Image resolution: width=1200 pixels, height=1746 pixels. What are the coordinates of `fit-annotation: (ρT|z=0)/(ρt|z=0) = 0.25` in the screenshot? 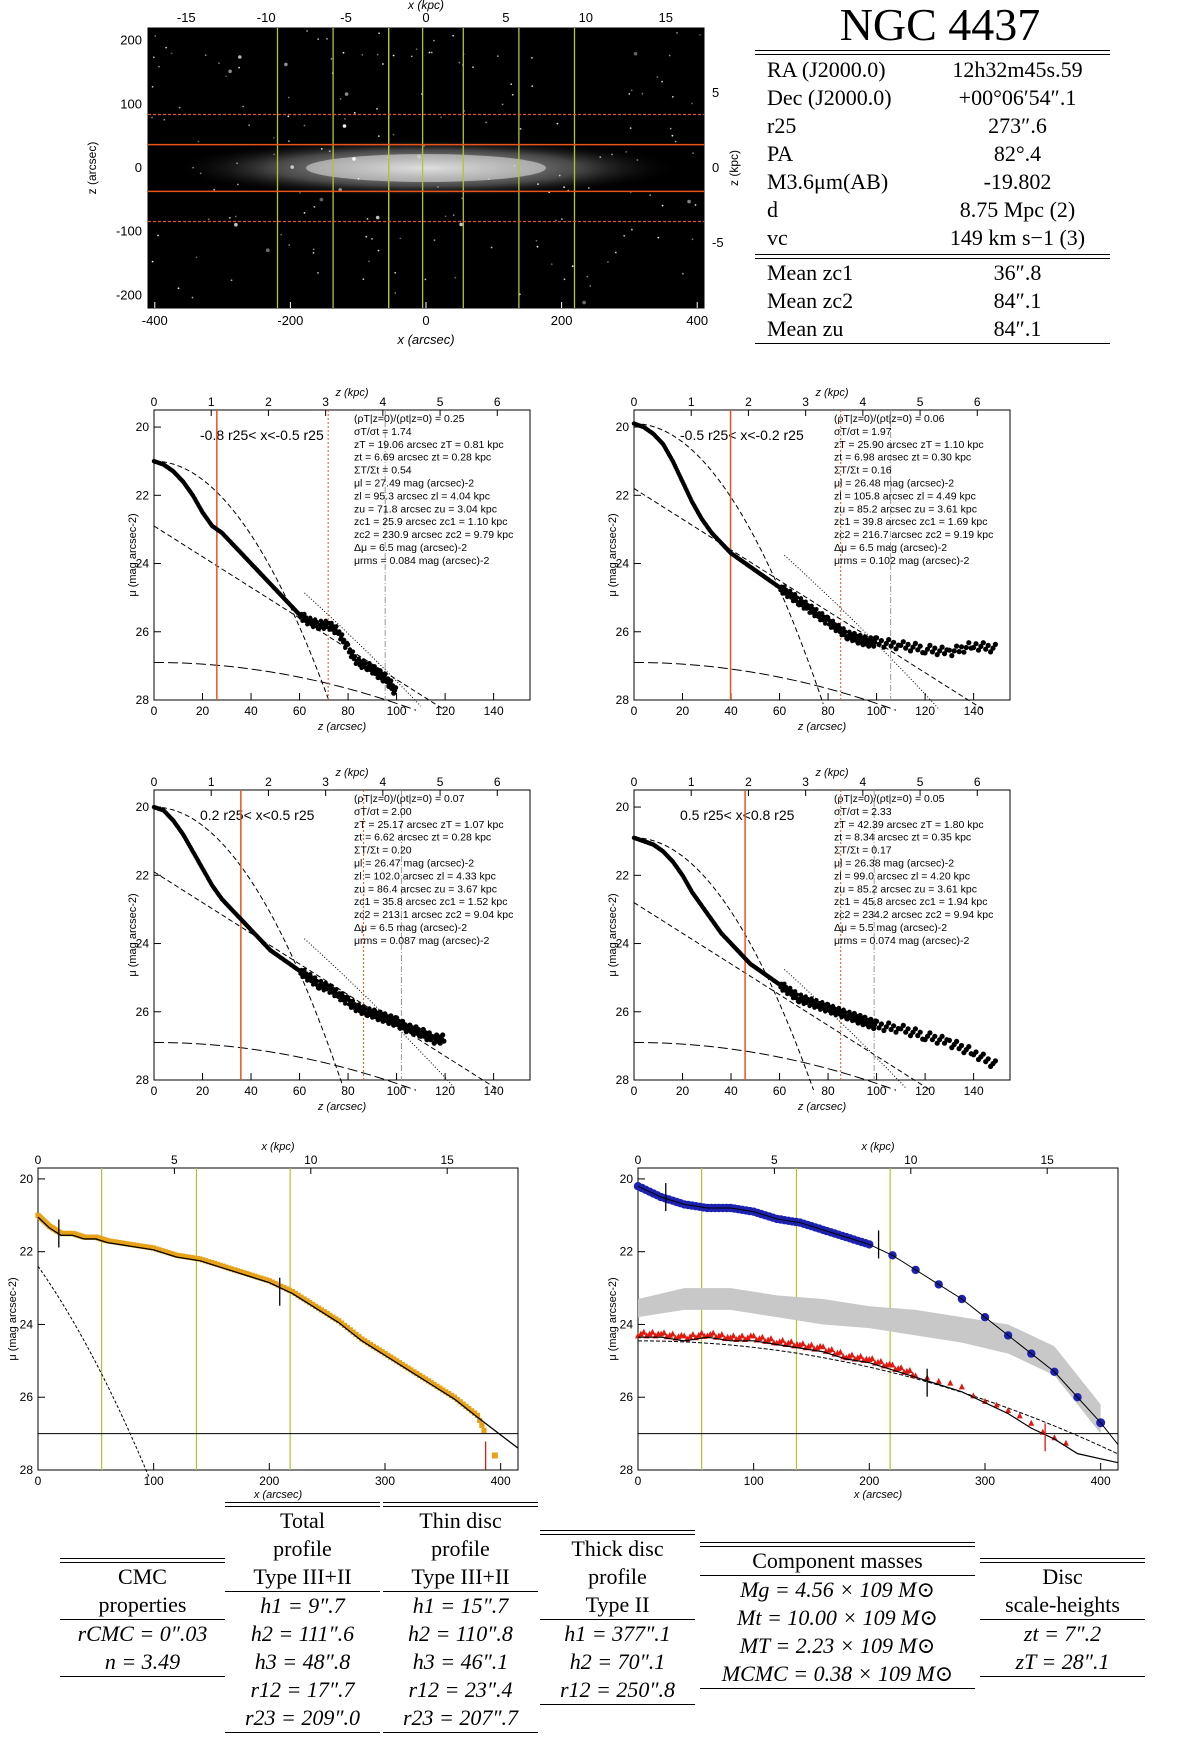 It's located at (409, 419).